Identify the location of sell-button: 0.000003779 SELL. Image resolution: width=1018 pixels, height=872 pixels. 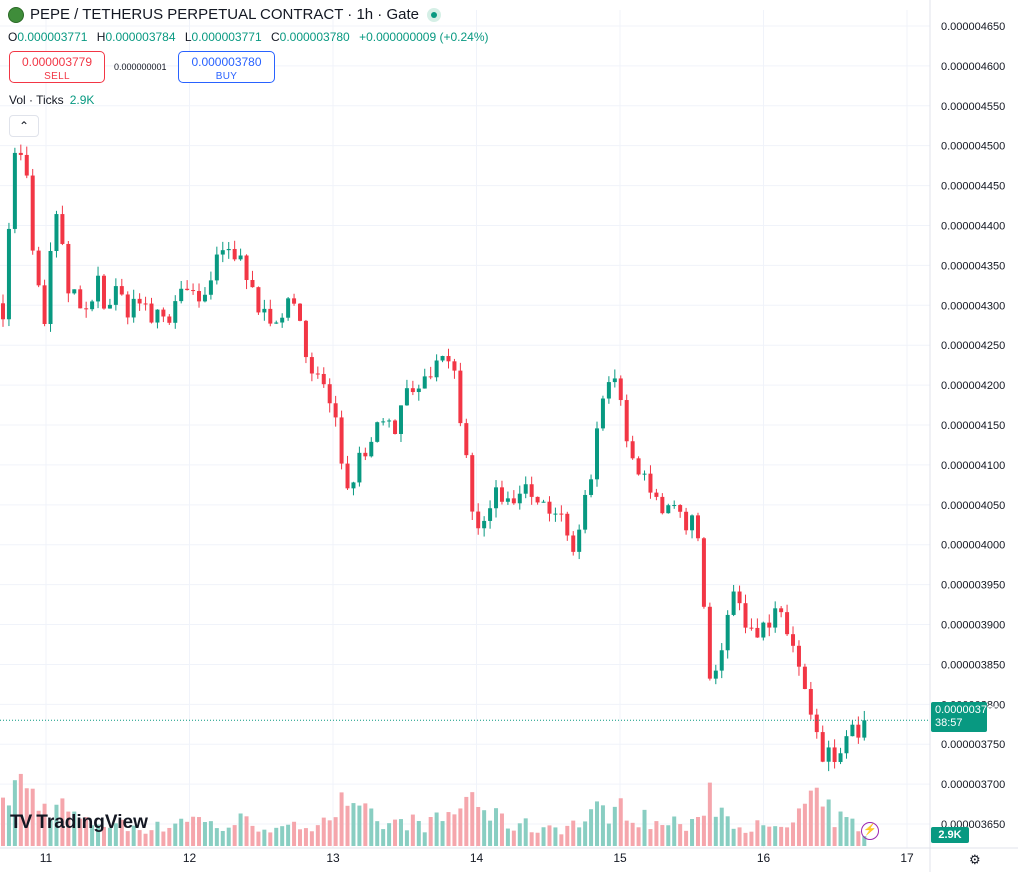
(57, 67).